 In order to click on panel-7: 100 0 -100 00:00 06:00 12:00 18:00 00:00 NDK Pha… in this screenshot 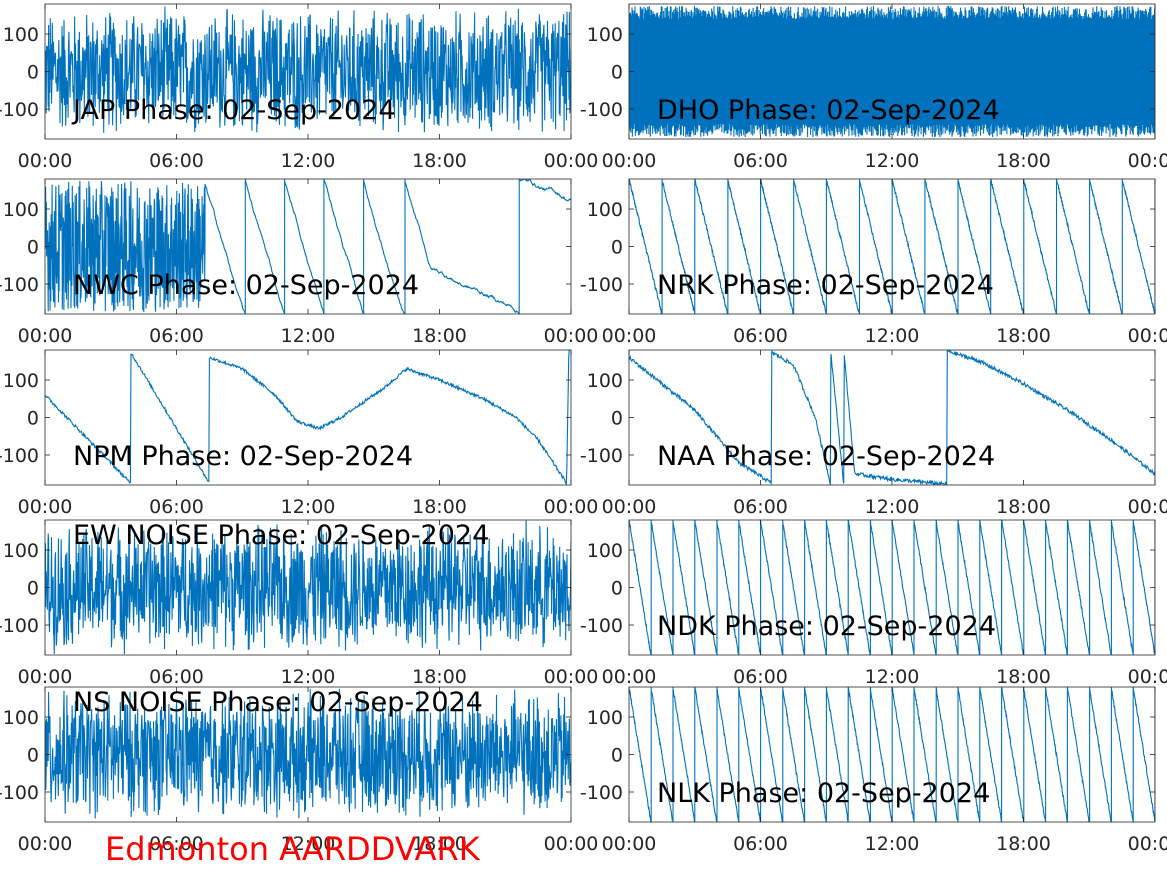, I will do `click(873, 603)`.